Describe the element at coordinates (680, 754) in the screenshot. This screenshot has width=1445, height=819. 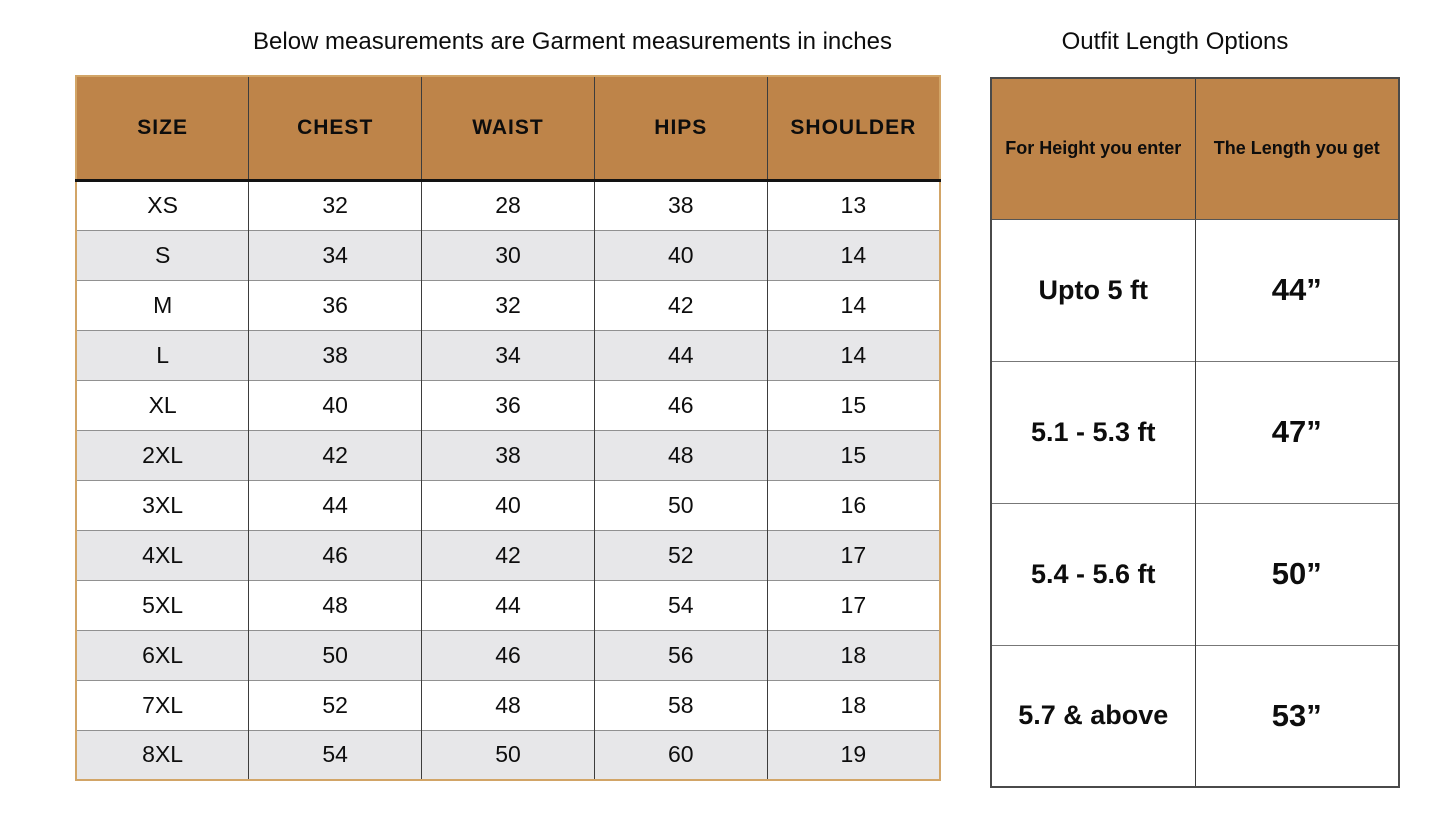
I see `table-cell: 60` at that location.